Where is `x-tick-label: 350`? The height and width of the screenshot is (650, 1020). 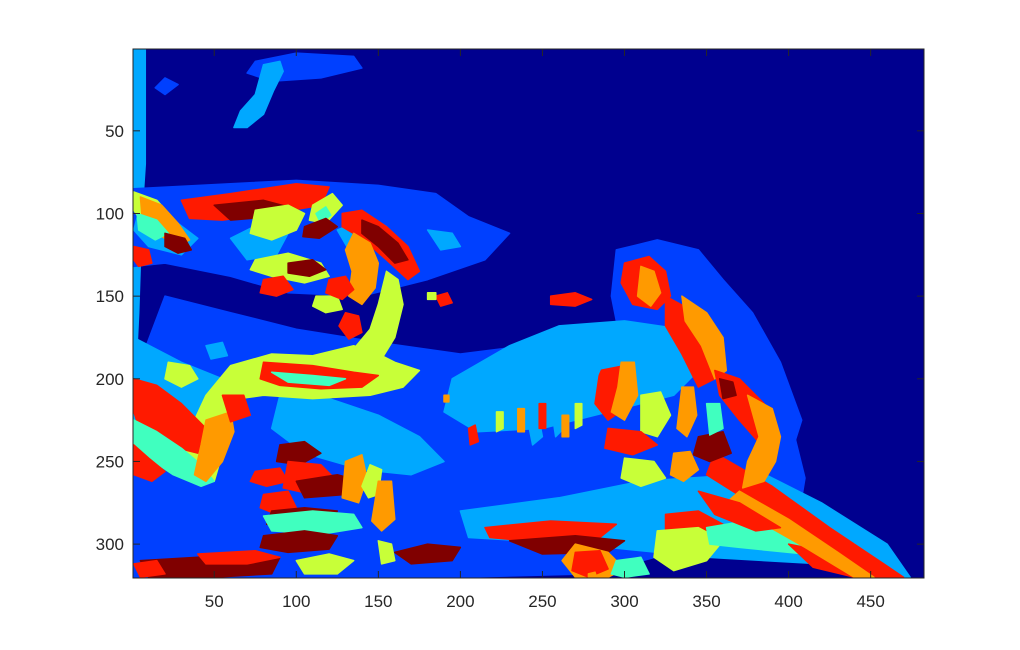 x-tick-label: 350 is located at coordinates (706, 601).